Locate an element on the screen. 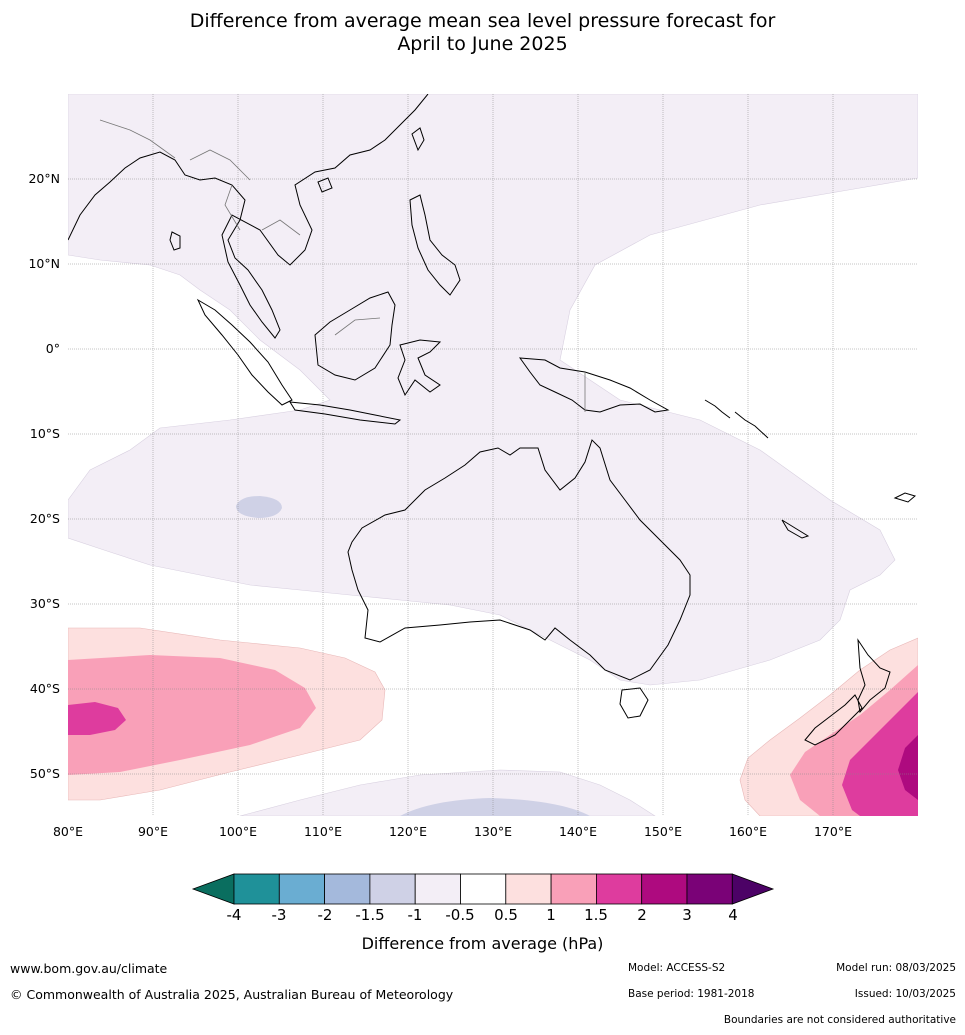 The height and width of the screenshot is (1035, 965). fiji-coastline is located at coordinates (905, 497).